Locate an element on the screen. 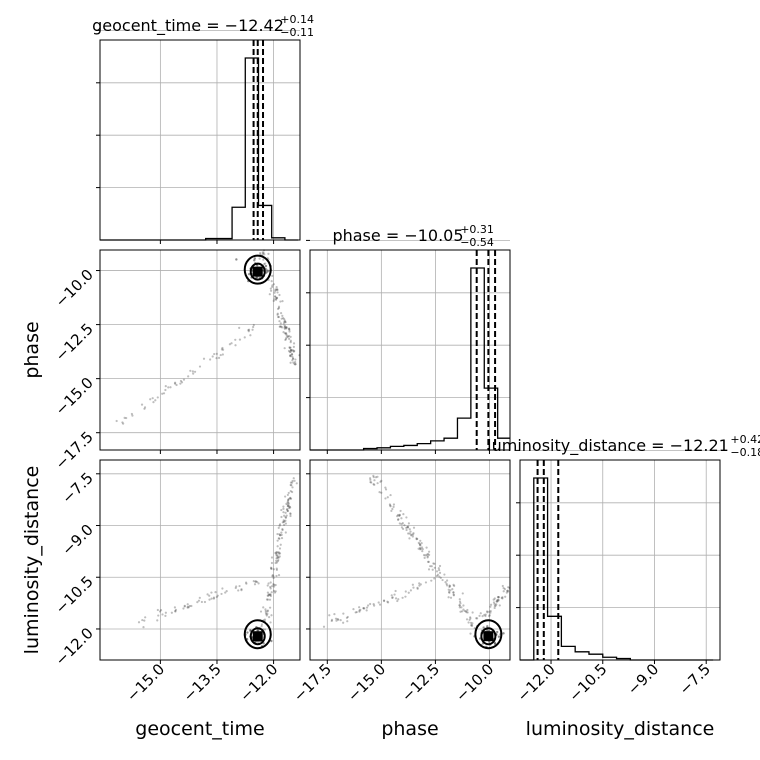  contour-inner is located at coordinates (257, 271).